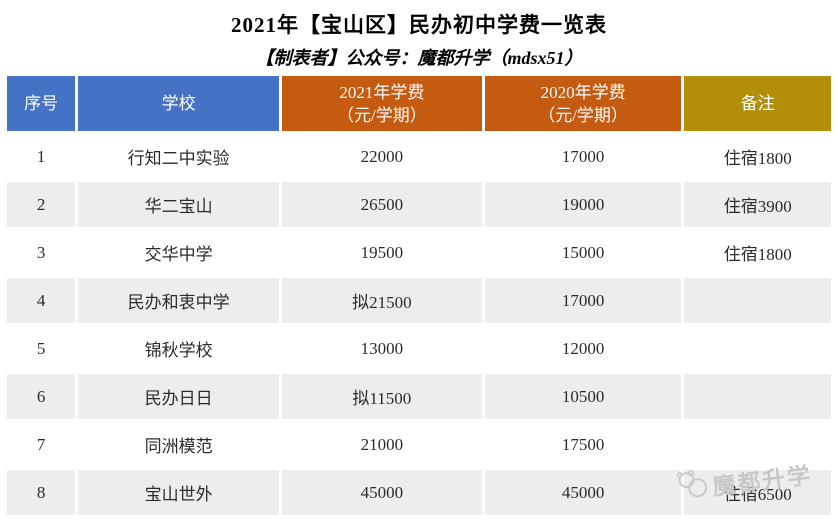 The width and height of the screenshot is (838, 525). I want to click on cell-school: 同洲模范, so click(178, 444).